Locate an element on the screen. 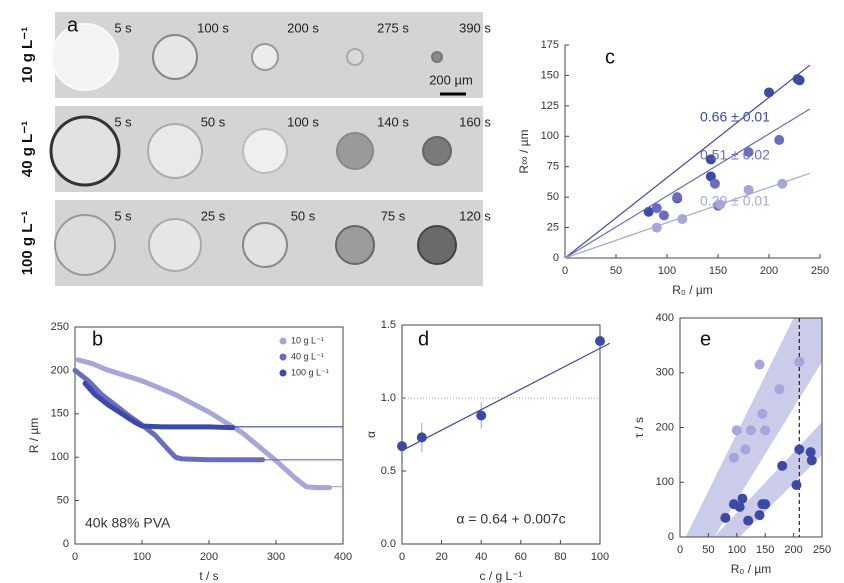  x-axis-label: c / g L⁻¹ is located at coordinates (500, 576).